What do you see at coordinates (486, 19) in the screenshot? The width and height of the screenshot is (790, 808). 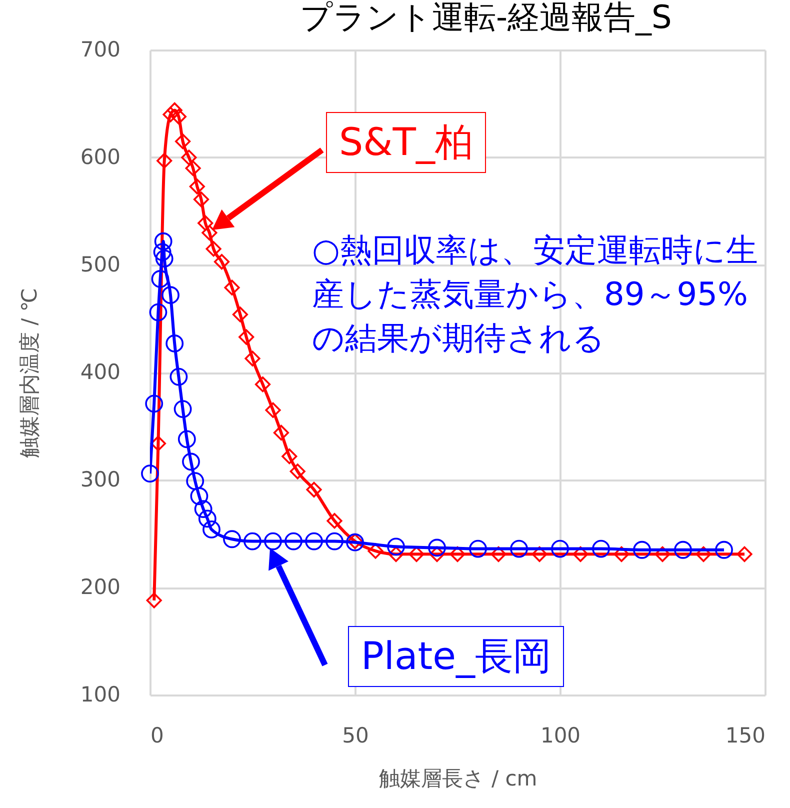 I see `chart-title: プラント運転-経過報告_S` at bounding box center [486, 19].